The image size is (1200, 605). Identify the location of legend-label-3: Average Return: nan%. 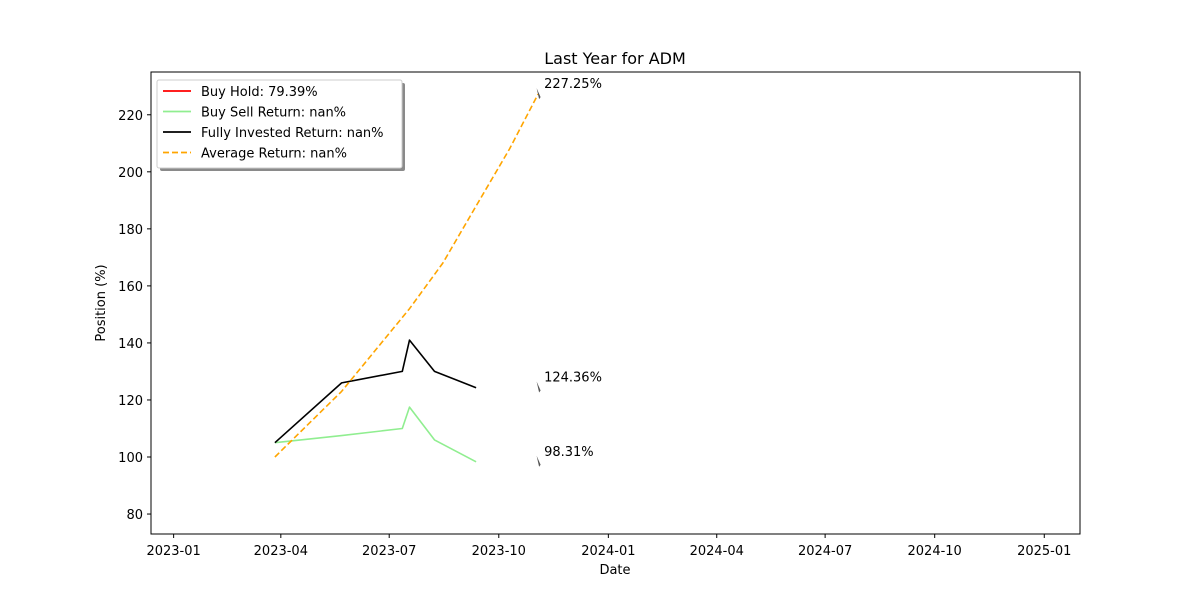
(274, 154).